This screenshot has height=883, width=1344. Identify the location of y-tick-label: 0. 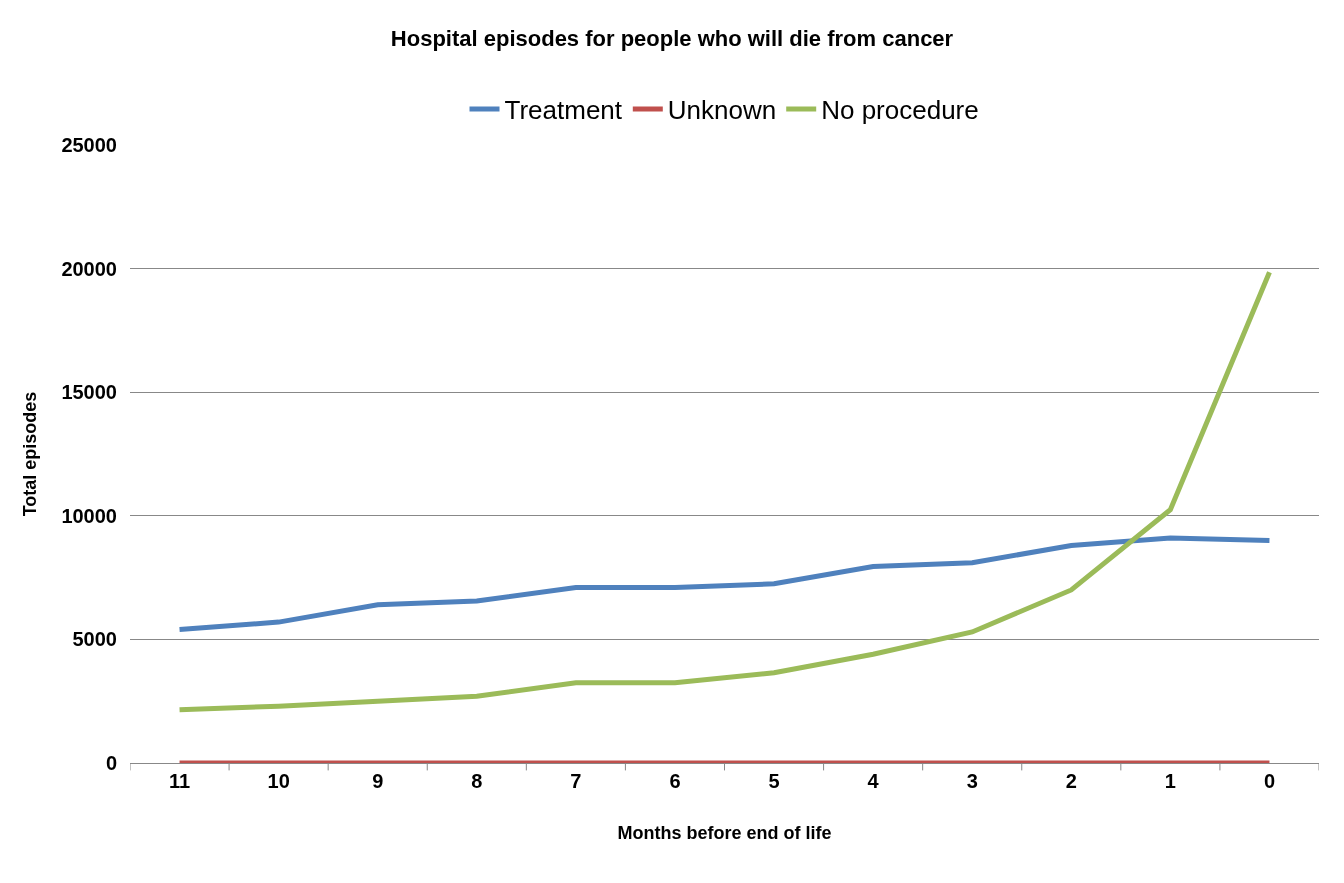
(111, 763).